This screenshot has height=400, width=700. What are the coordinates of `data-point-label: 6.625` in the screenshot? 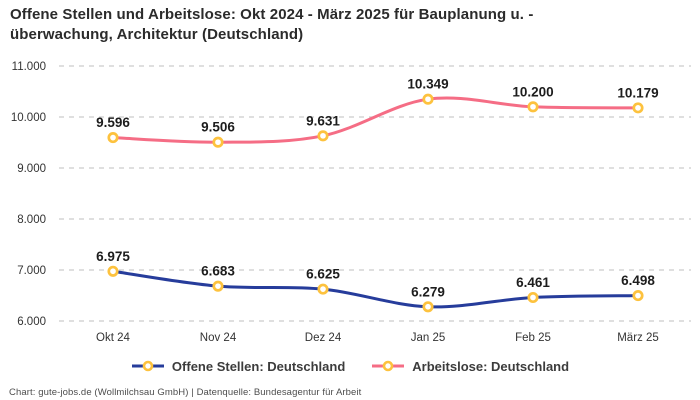 It's located at (323, 274).